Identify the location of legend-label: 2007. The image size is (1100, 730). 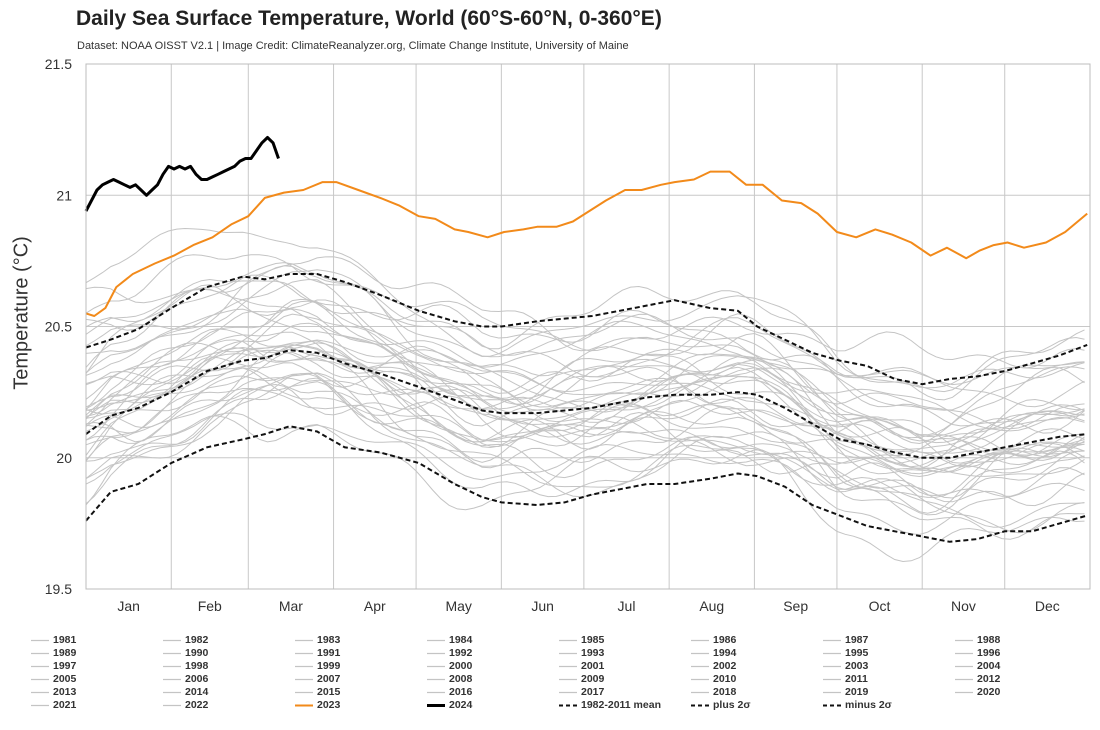
(329, 679).